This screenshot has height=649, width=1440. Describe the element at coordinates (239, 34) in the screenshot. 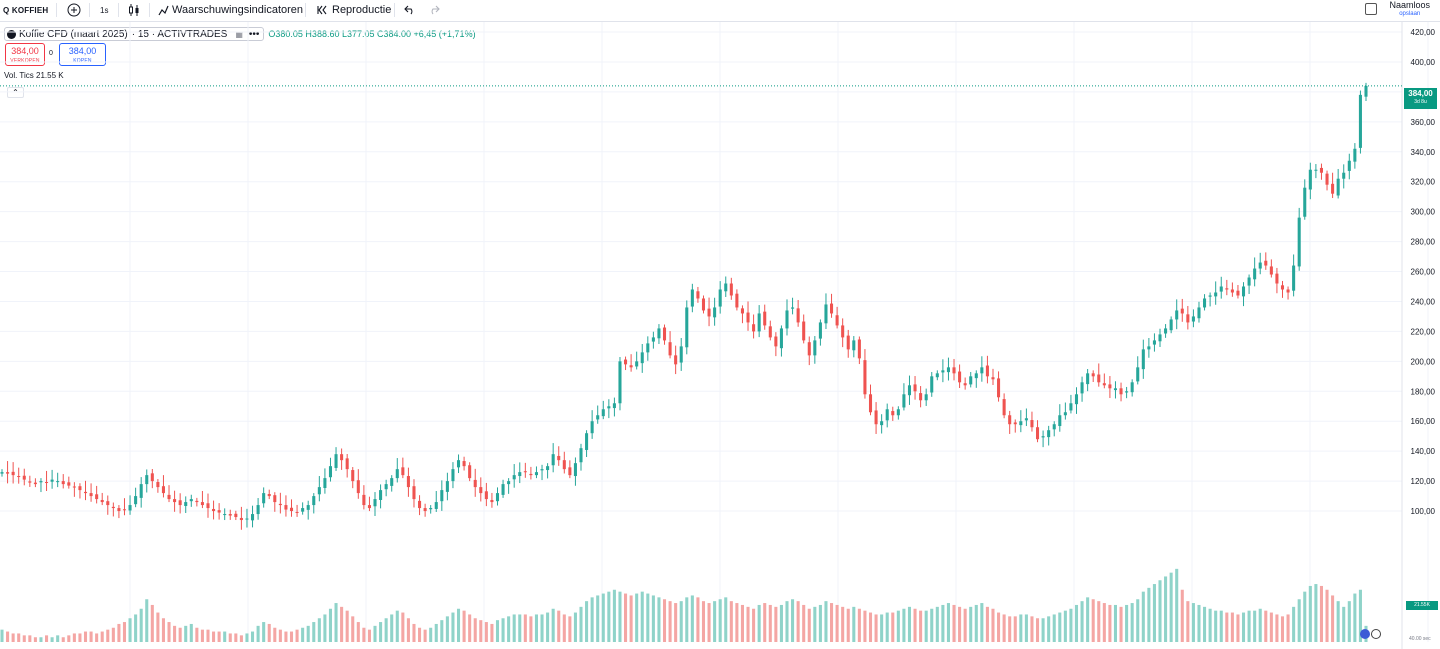

I see `legend-settings-icon: ▦` at that location.